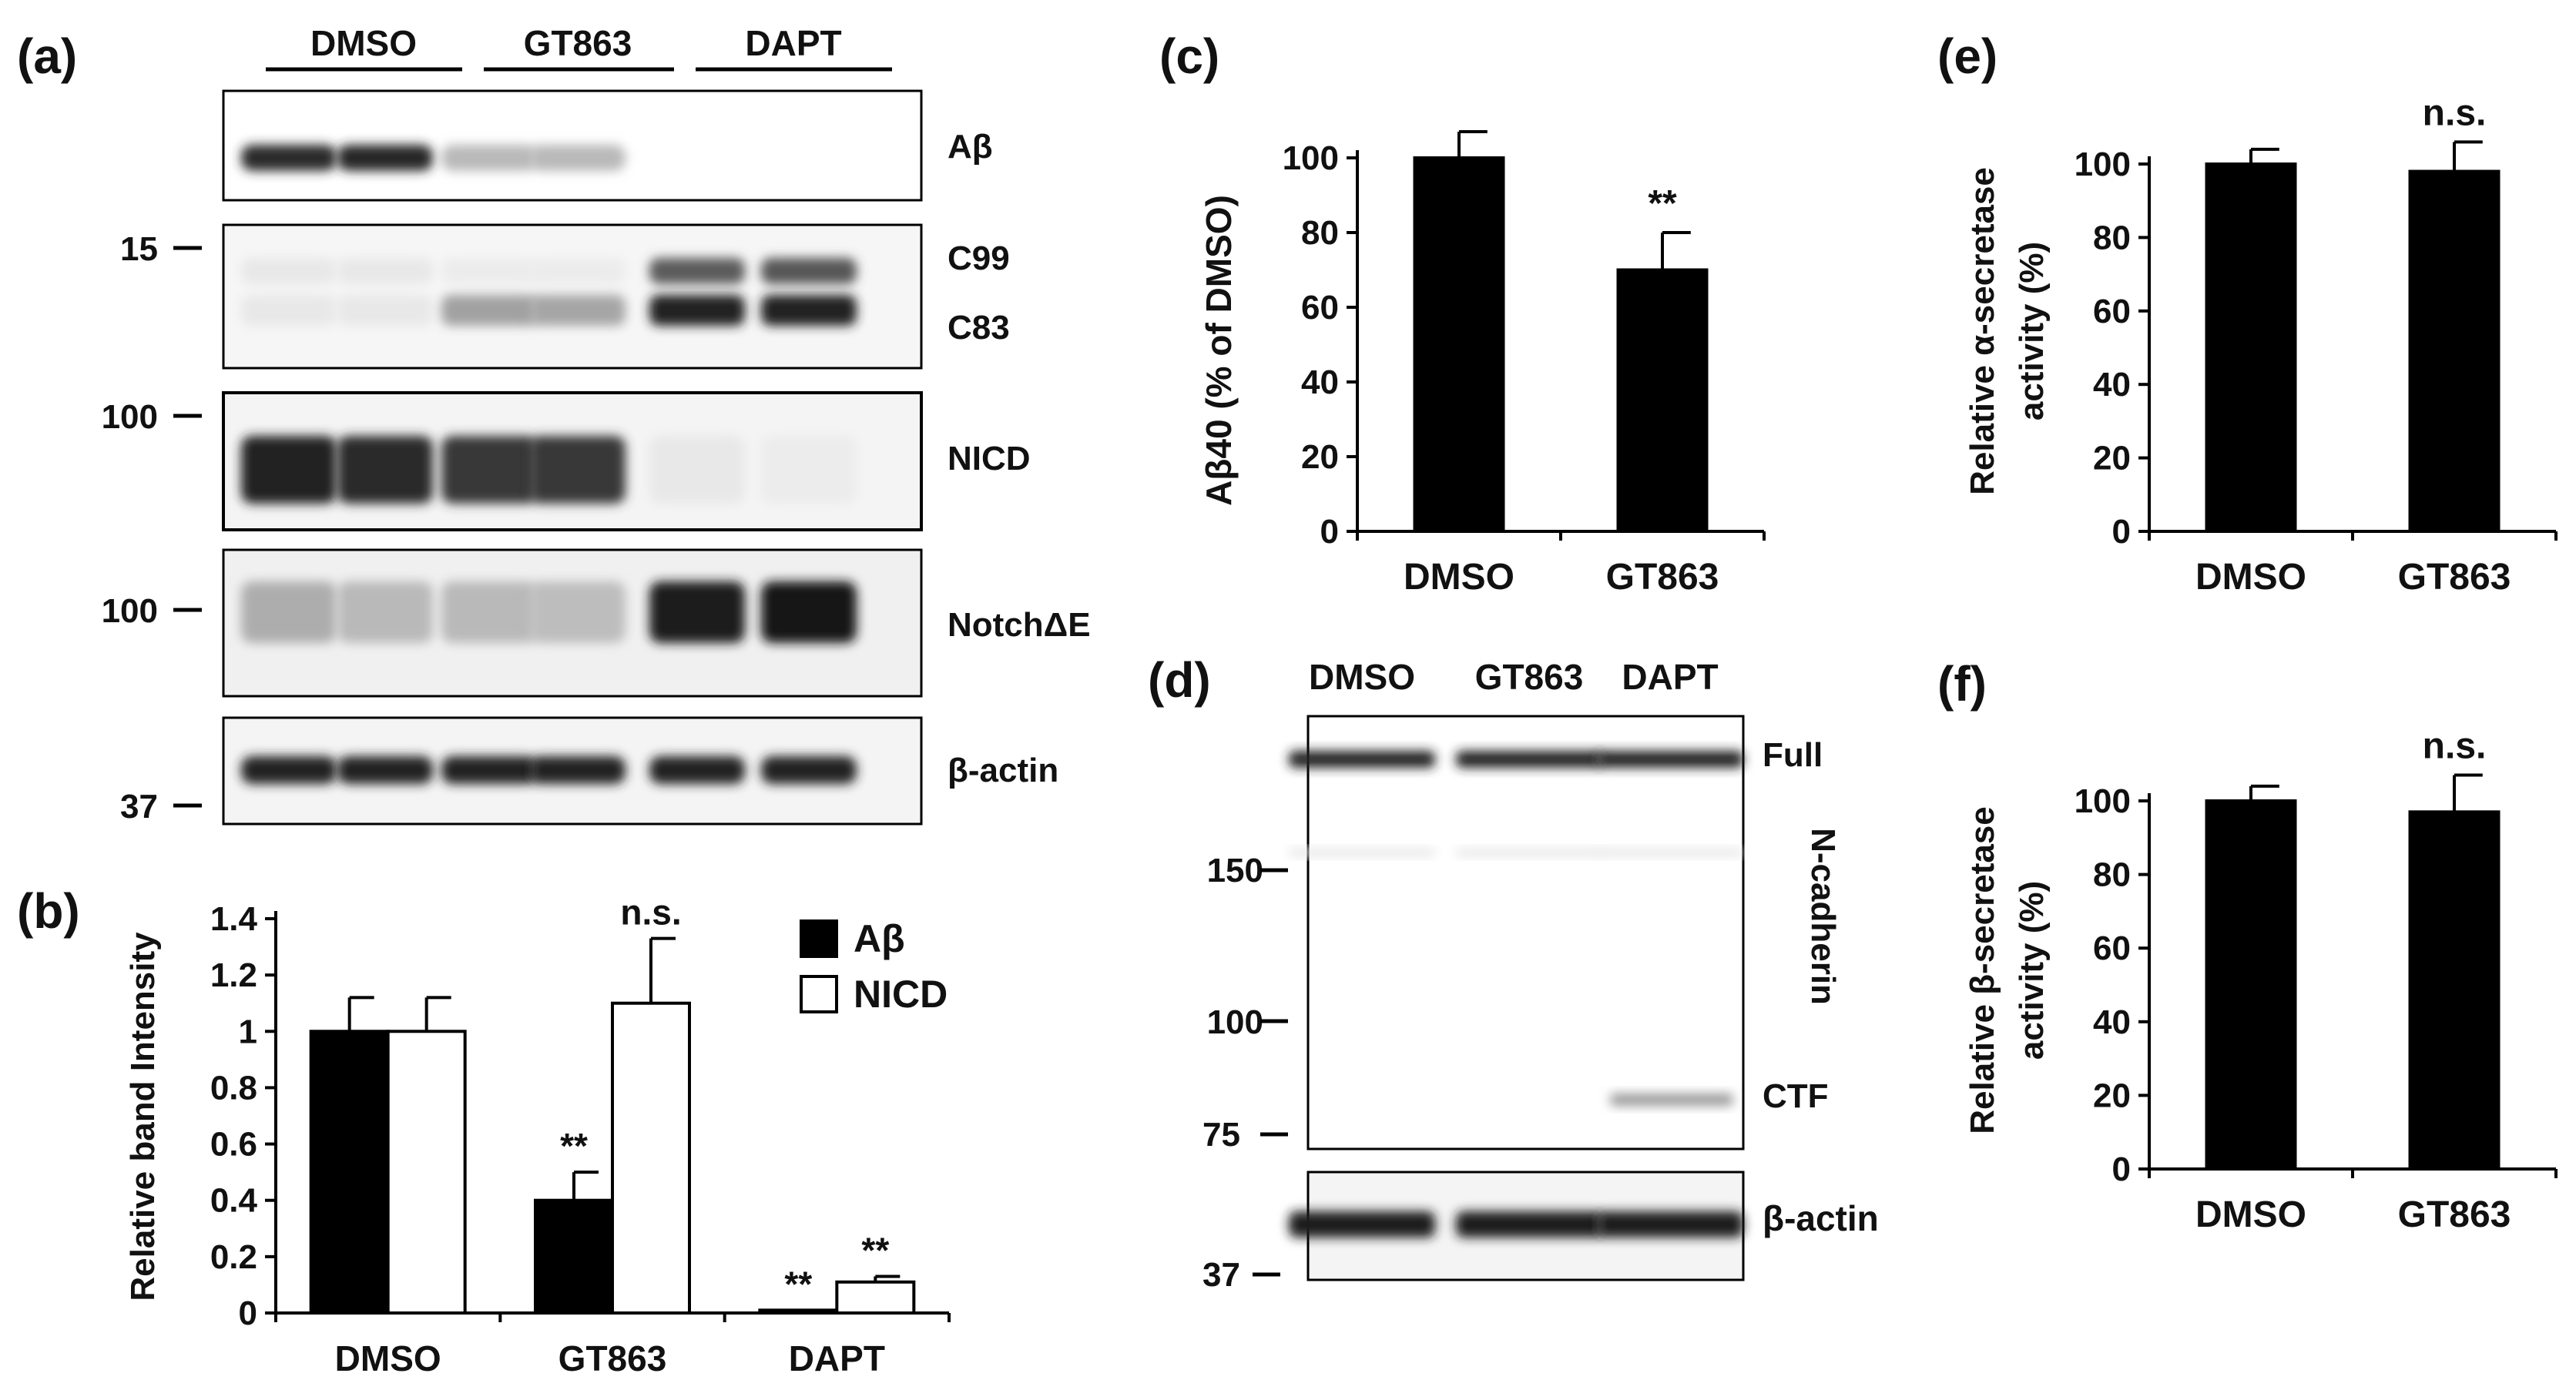 The height and width of the screenshot is (1390, 2576). Describe the element at coordinates (1670, 677) in the screenshot. I see `lane-label-dapt: DAPT` at that location.